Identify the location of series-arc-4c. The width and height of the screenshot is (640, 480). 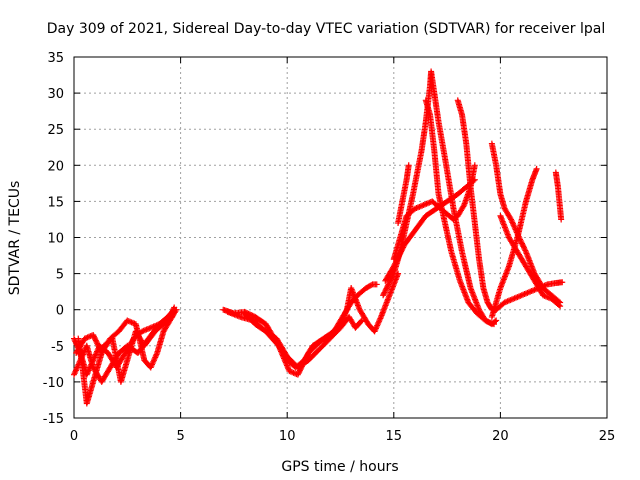
(529, 296).